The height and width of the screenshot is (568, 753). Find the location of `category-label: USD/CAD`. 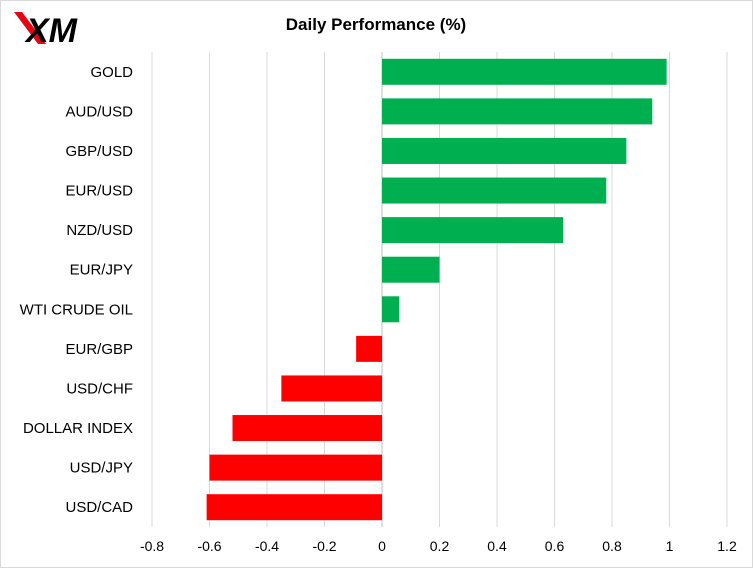

category-label: USD/CAD is located at coordinates (99, 507).